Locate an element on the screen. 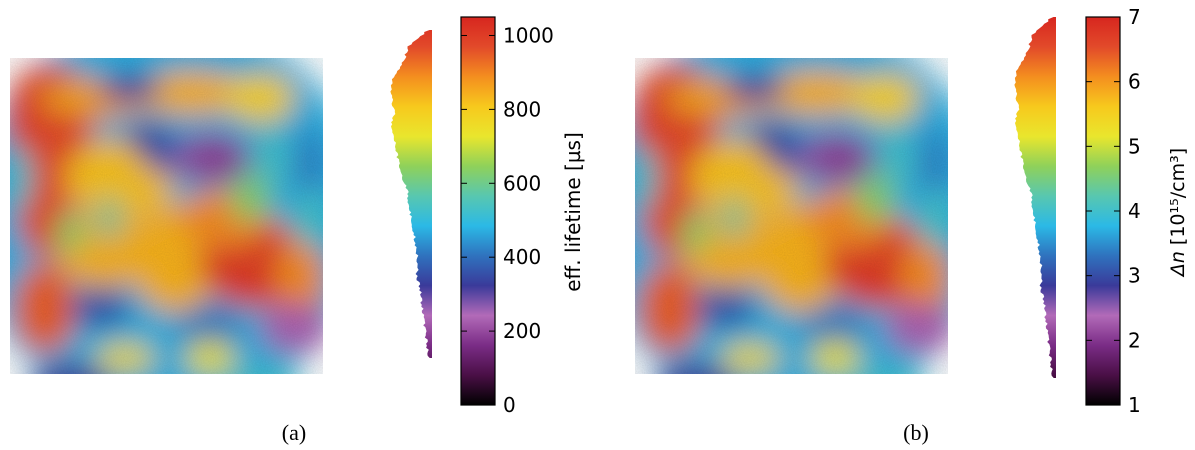  histogram-b is located at coordinates (1035, 197).